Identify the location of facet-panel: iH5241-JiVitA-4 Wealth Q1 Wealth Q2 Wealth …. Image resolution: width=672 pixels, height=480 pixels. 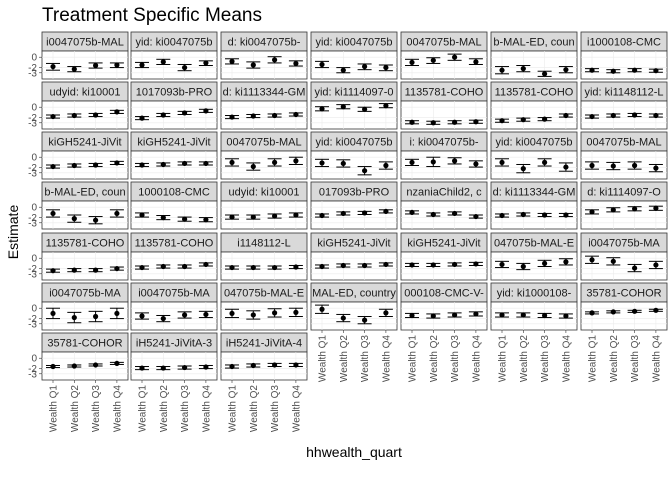
(264, 382).